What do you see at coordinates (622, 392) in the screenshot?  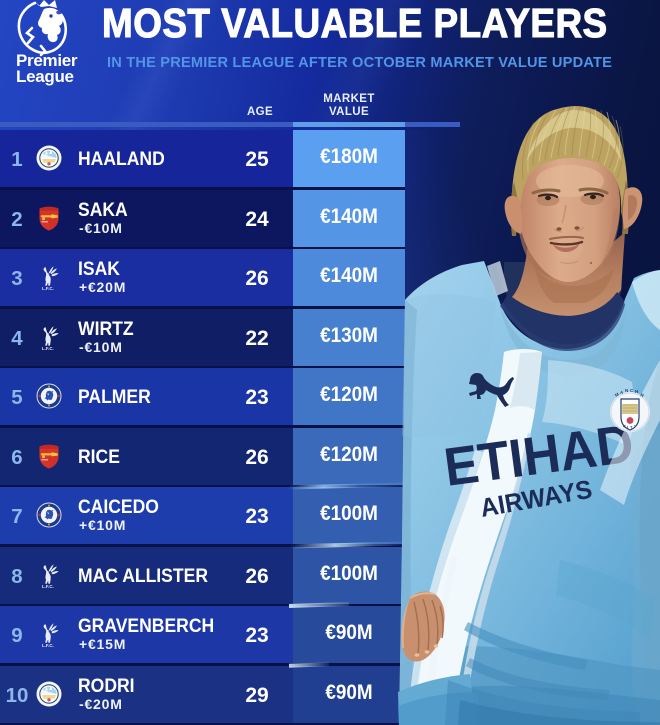 I see `svg-text: A` at bounding box center [622, 392].